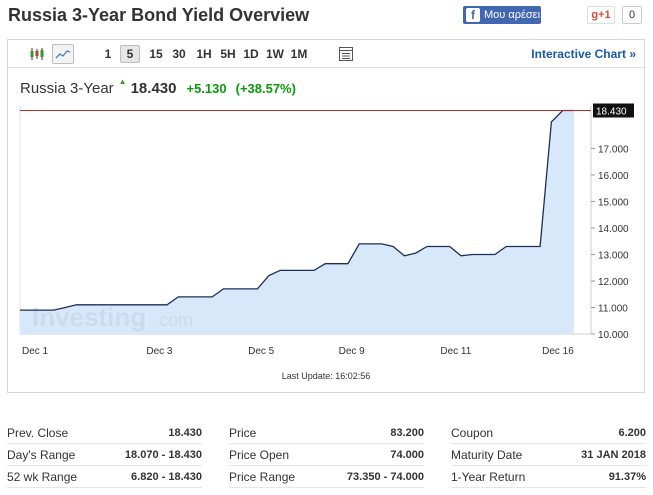 The image size is (653, 495). Describe the element at coordinates (179, 54) in the screenshot. I see `period-button-30: 30` at that location.